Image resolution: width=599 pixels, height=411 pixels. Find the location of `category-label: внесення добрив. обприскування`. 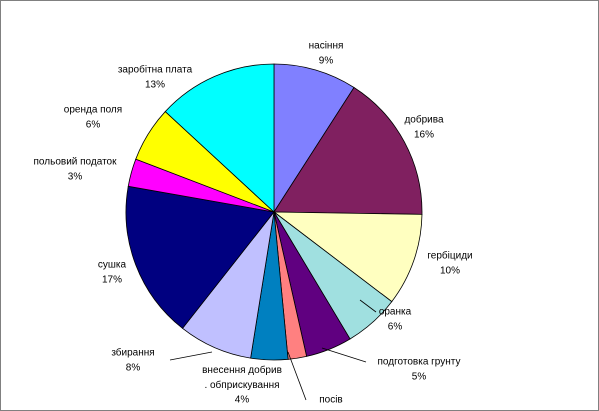

category-label: внесення добрив. обприскування is located at coordinates (242, 377).